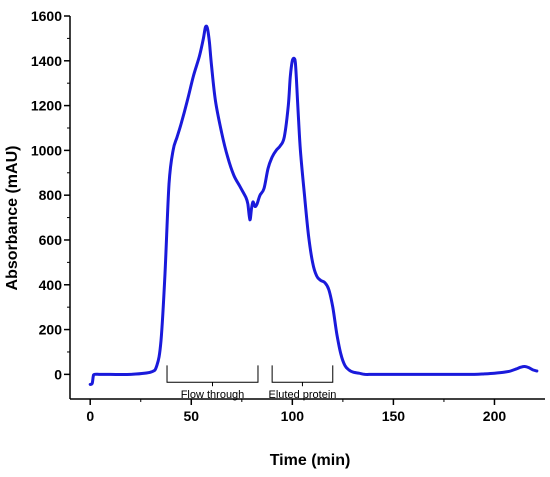  Describe the element at coordinates (51, 330) in the screenshot. I see `y-tick-label: 200` at that location.